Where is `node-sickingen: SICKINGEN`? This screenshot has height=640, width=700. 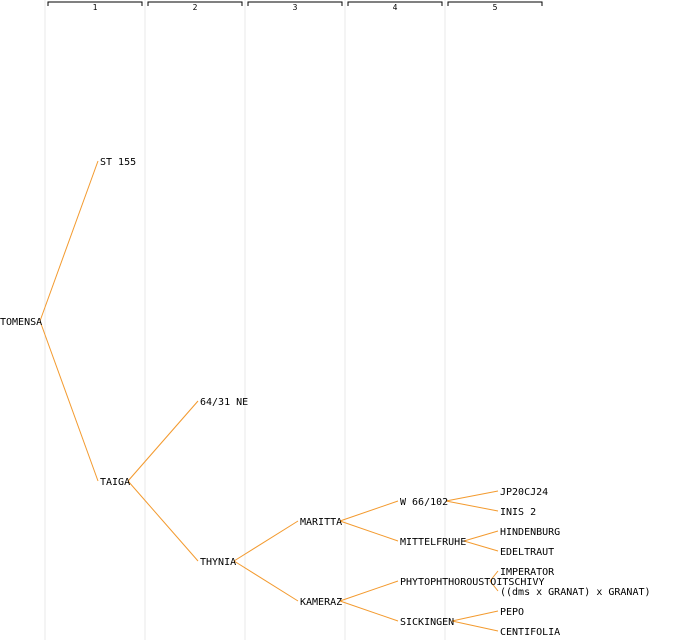
node-sickingen: SICKINGEN is located at coordinates (427, 622).